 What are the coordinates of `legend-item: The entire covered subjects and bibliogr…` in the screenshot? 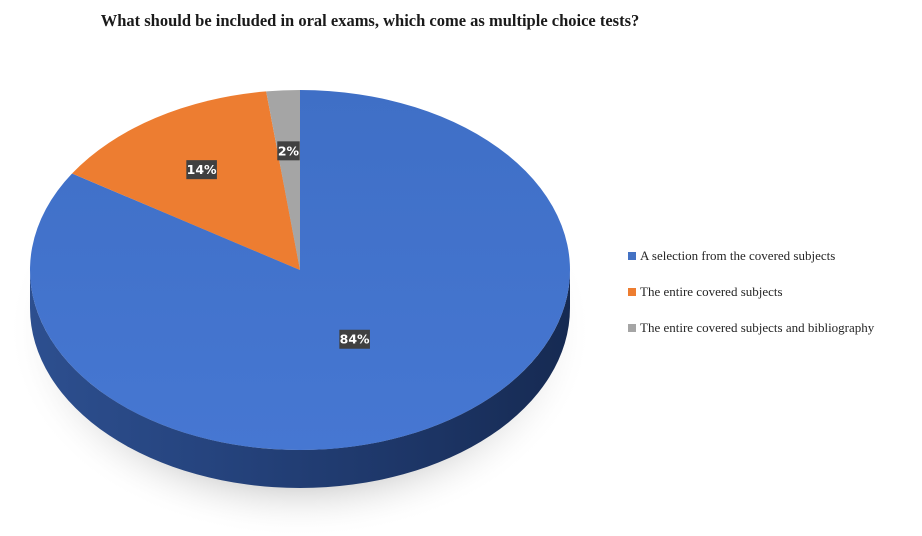 It's located at (775, 328).